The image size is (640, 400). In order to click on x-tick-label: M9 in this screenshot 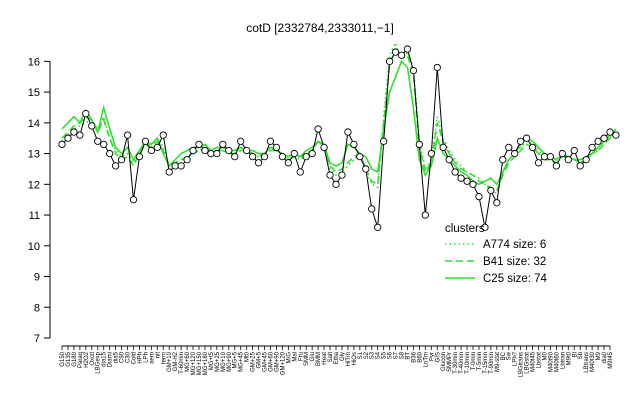, I will do `click(599, 355)`.